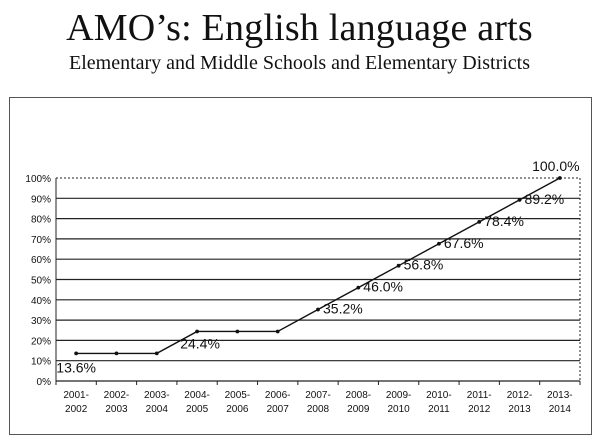 The image size is (599, 440). Describe the element at coordinates (424, 265) in the screenshot. I see `data-label: 56.8%` at that location.